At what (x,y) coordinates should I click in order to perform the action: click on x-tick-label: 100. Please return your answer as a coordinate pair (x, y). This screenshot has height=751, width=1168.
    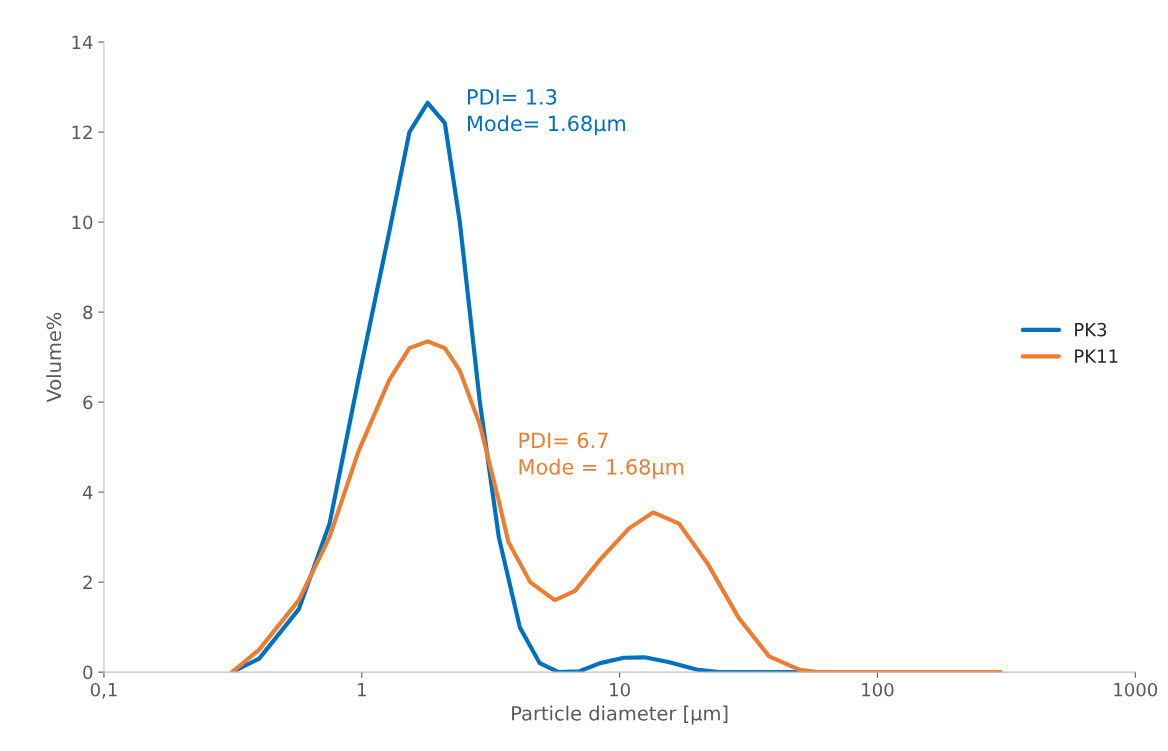
    Looking at the image, I should click on (878, 689).